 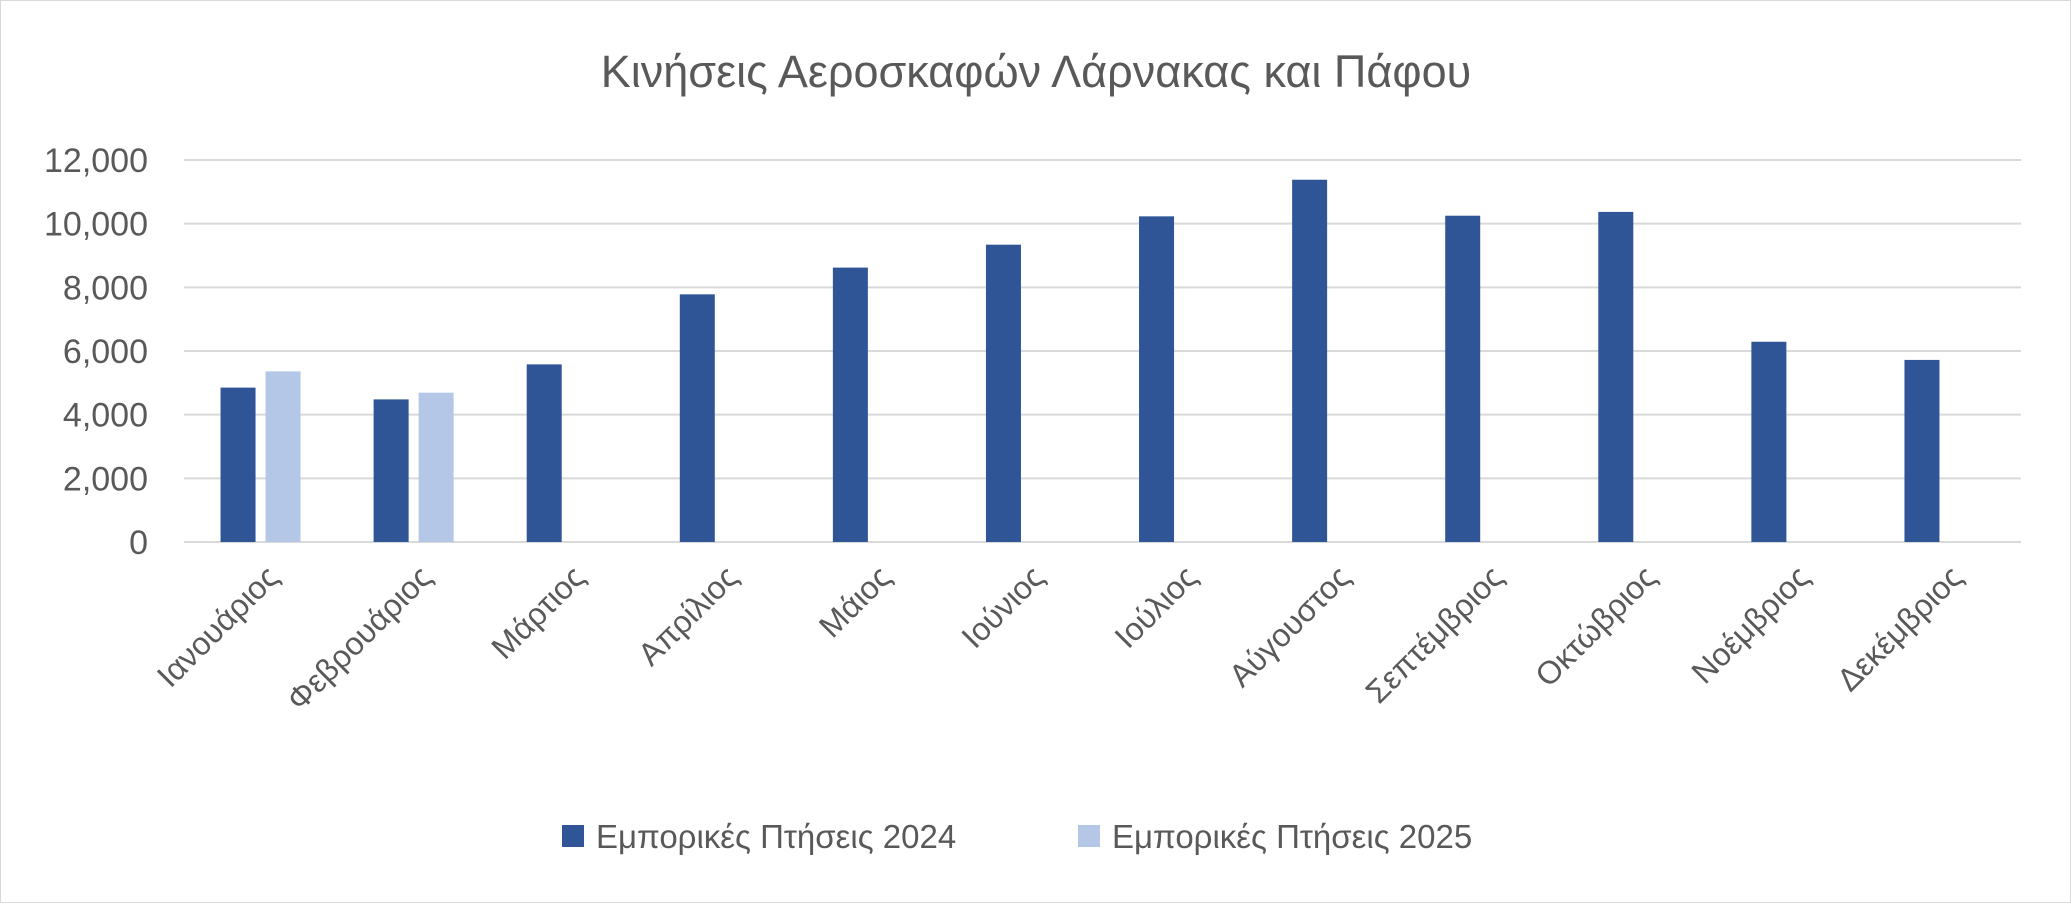 What do you see at coordinates (855, 601) in the screenshot?
I see `x-tick-label: Μάιος` at bounding box center [855, 601].